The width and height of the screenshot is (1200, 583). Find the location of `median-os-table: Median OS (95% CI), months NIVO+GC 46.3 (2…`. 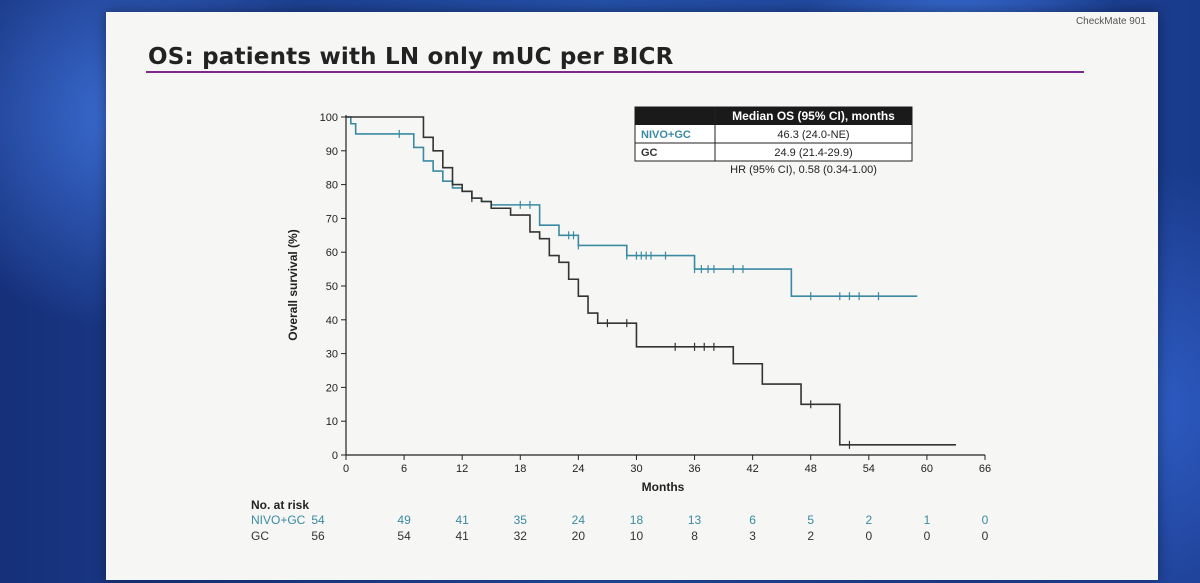

median-os-table: Median OS (95% CI), months NIVO+GC 46.3 (2… is located at coordinates (773, 141).